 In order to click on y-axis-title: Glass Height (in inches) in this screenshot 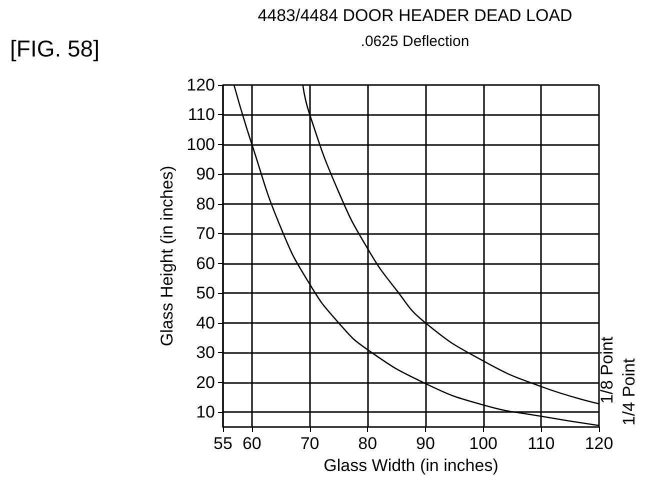, I will do `click(167, 256)`.